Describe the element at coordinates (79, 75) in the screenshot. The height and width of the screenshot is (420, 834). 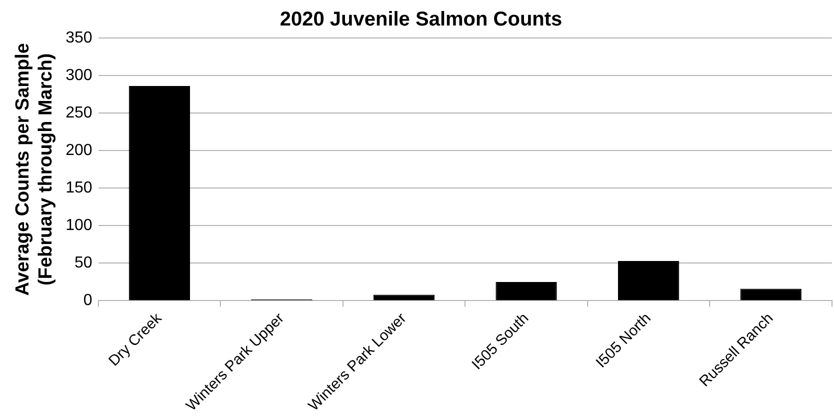
I see `y-tick-label: 300` at that location.